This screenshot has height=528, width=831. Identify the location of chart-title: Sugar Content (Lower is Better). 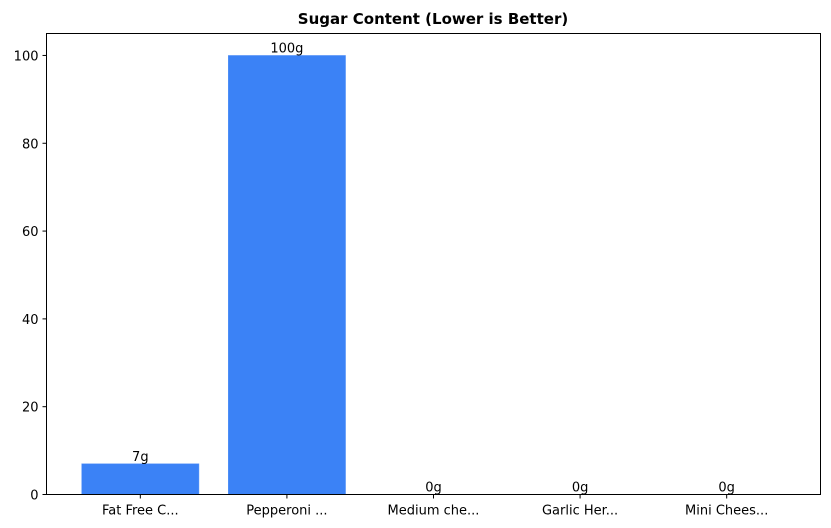
(433, 19).